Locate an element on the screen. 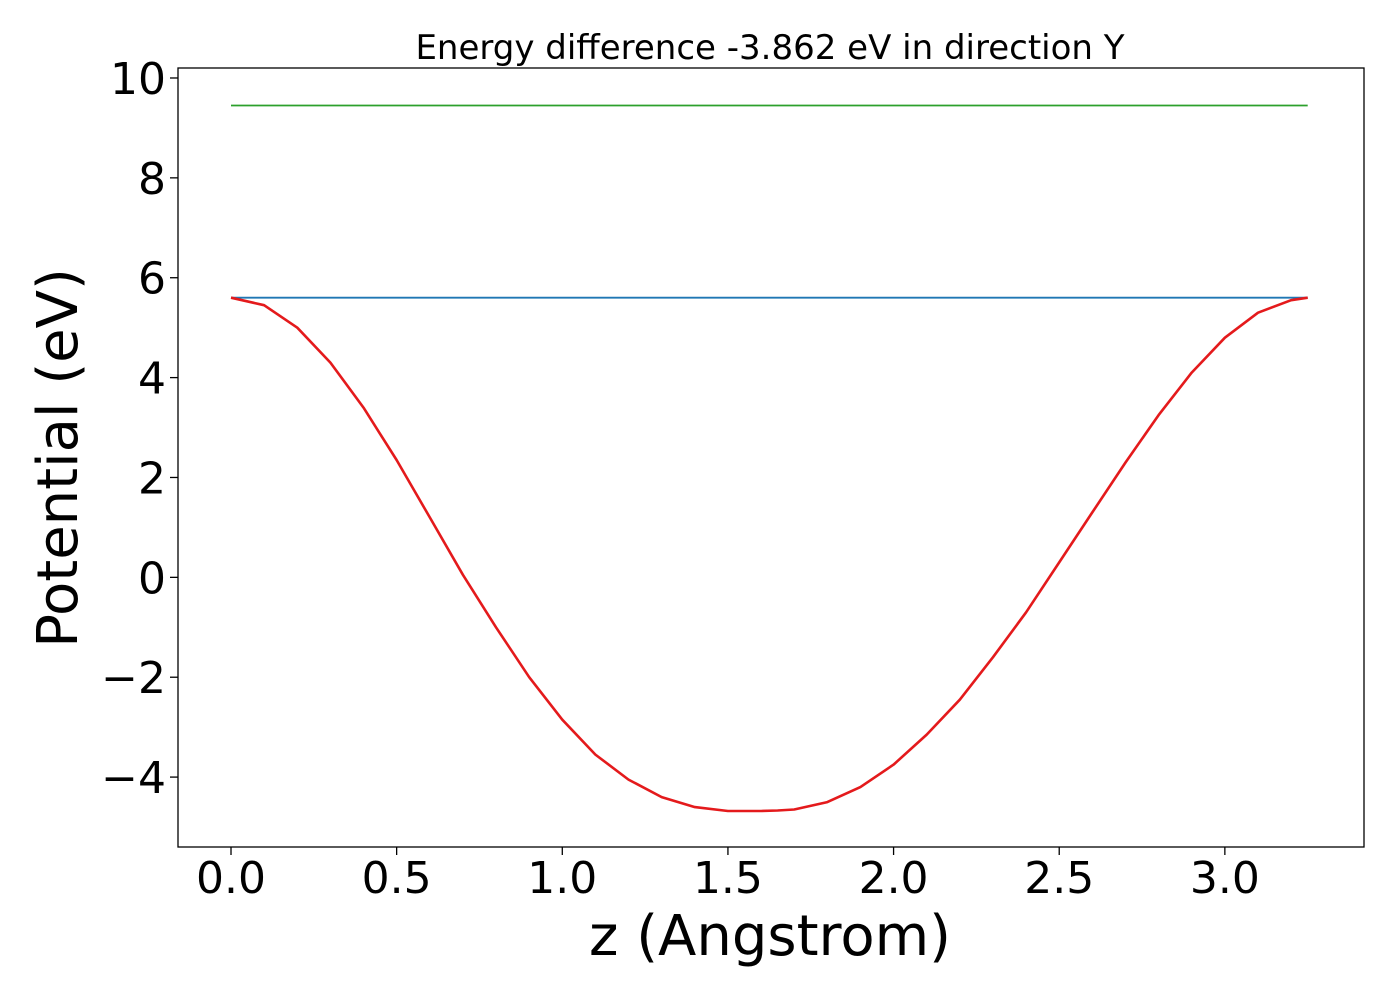  x-tick-label: 2.5 is located at coordinates (1059, 878).